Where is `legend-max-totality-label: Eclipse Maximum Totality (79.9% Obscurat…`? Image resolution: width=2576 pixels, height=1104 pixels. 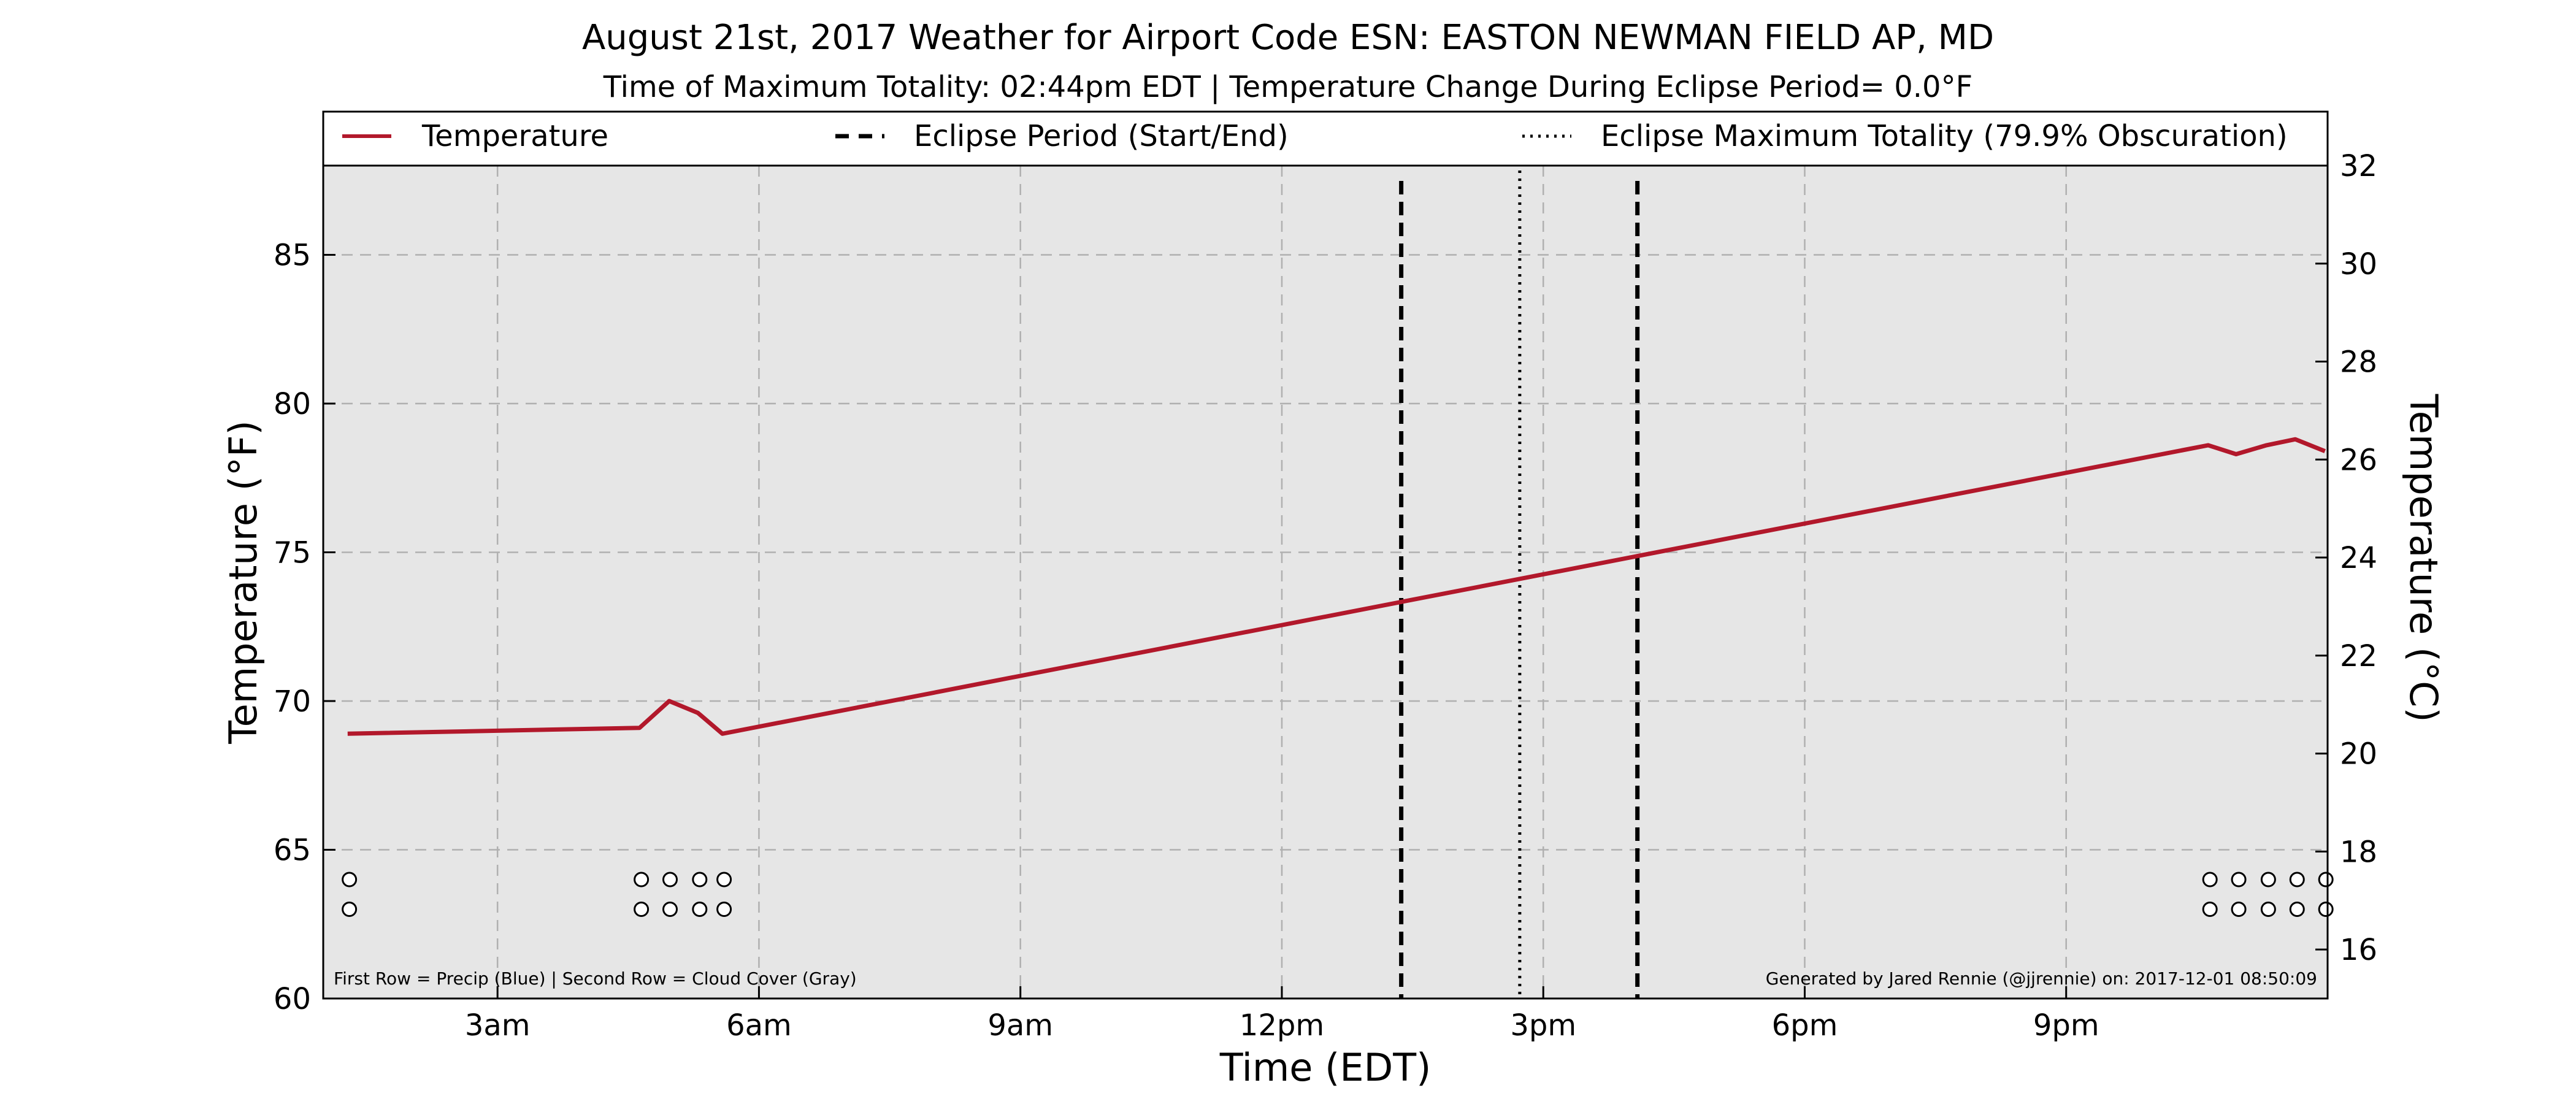
legend-max-totality-label: Eclipse Maximum Totality (79.9% Obscurat… is located at coordinates (1944, 136).